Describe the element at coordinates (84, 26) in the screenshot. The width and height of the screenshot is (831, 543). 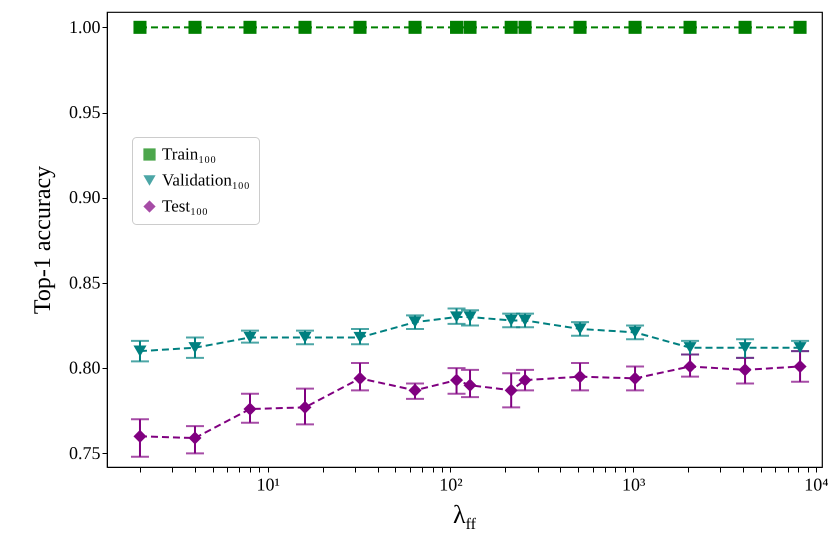
I see `y-tick-label: 1.00` at that location.